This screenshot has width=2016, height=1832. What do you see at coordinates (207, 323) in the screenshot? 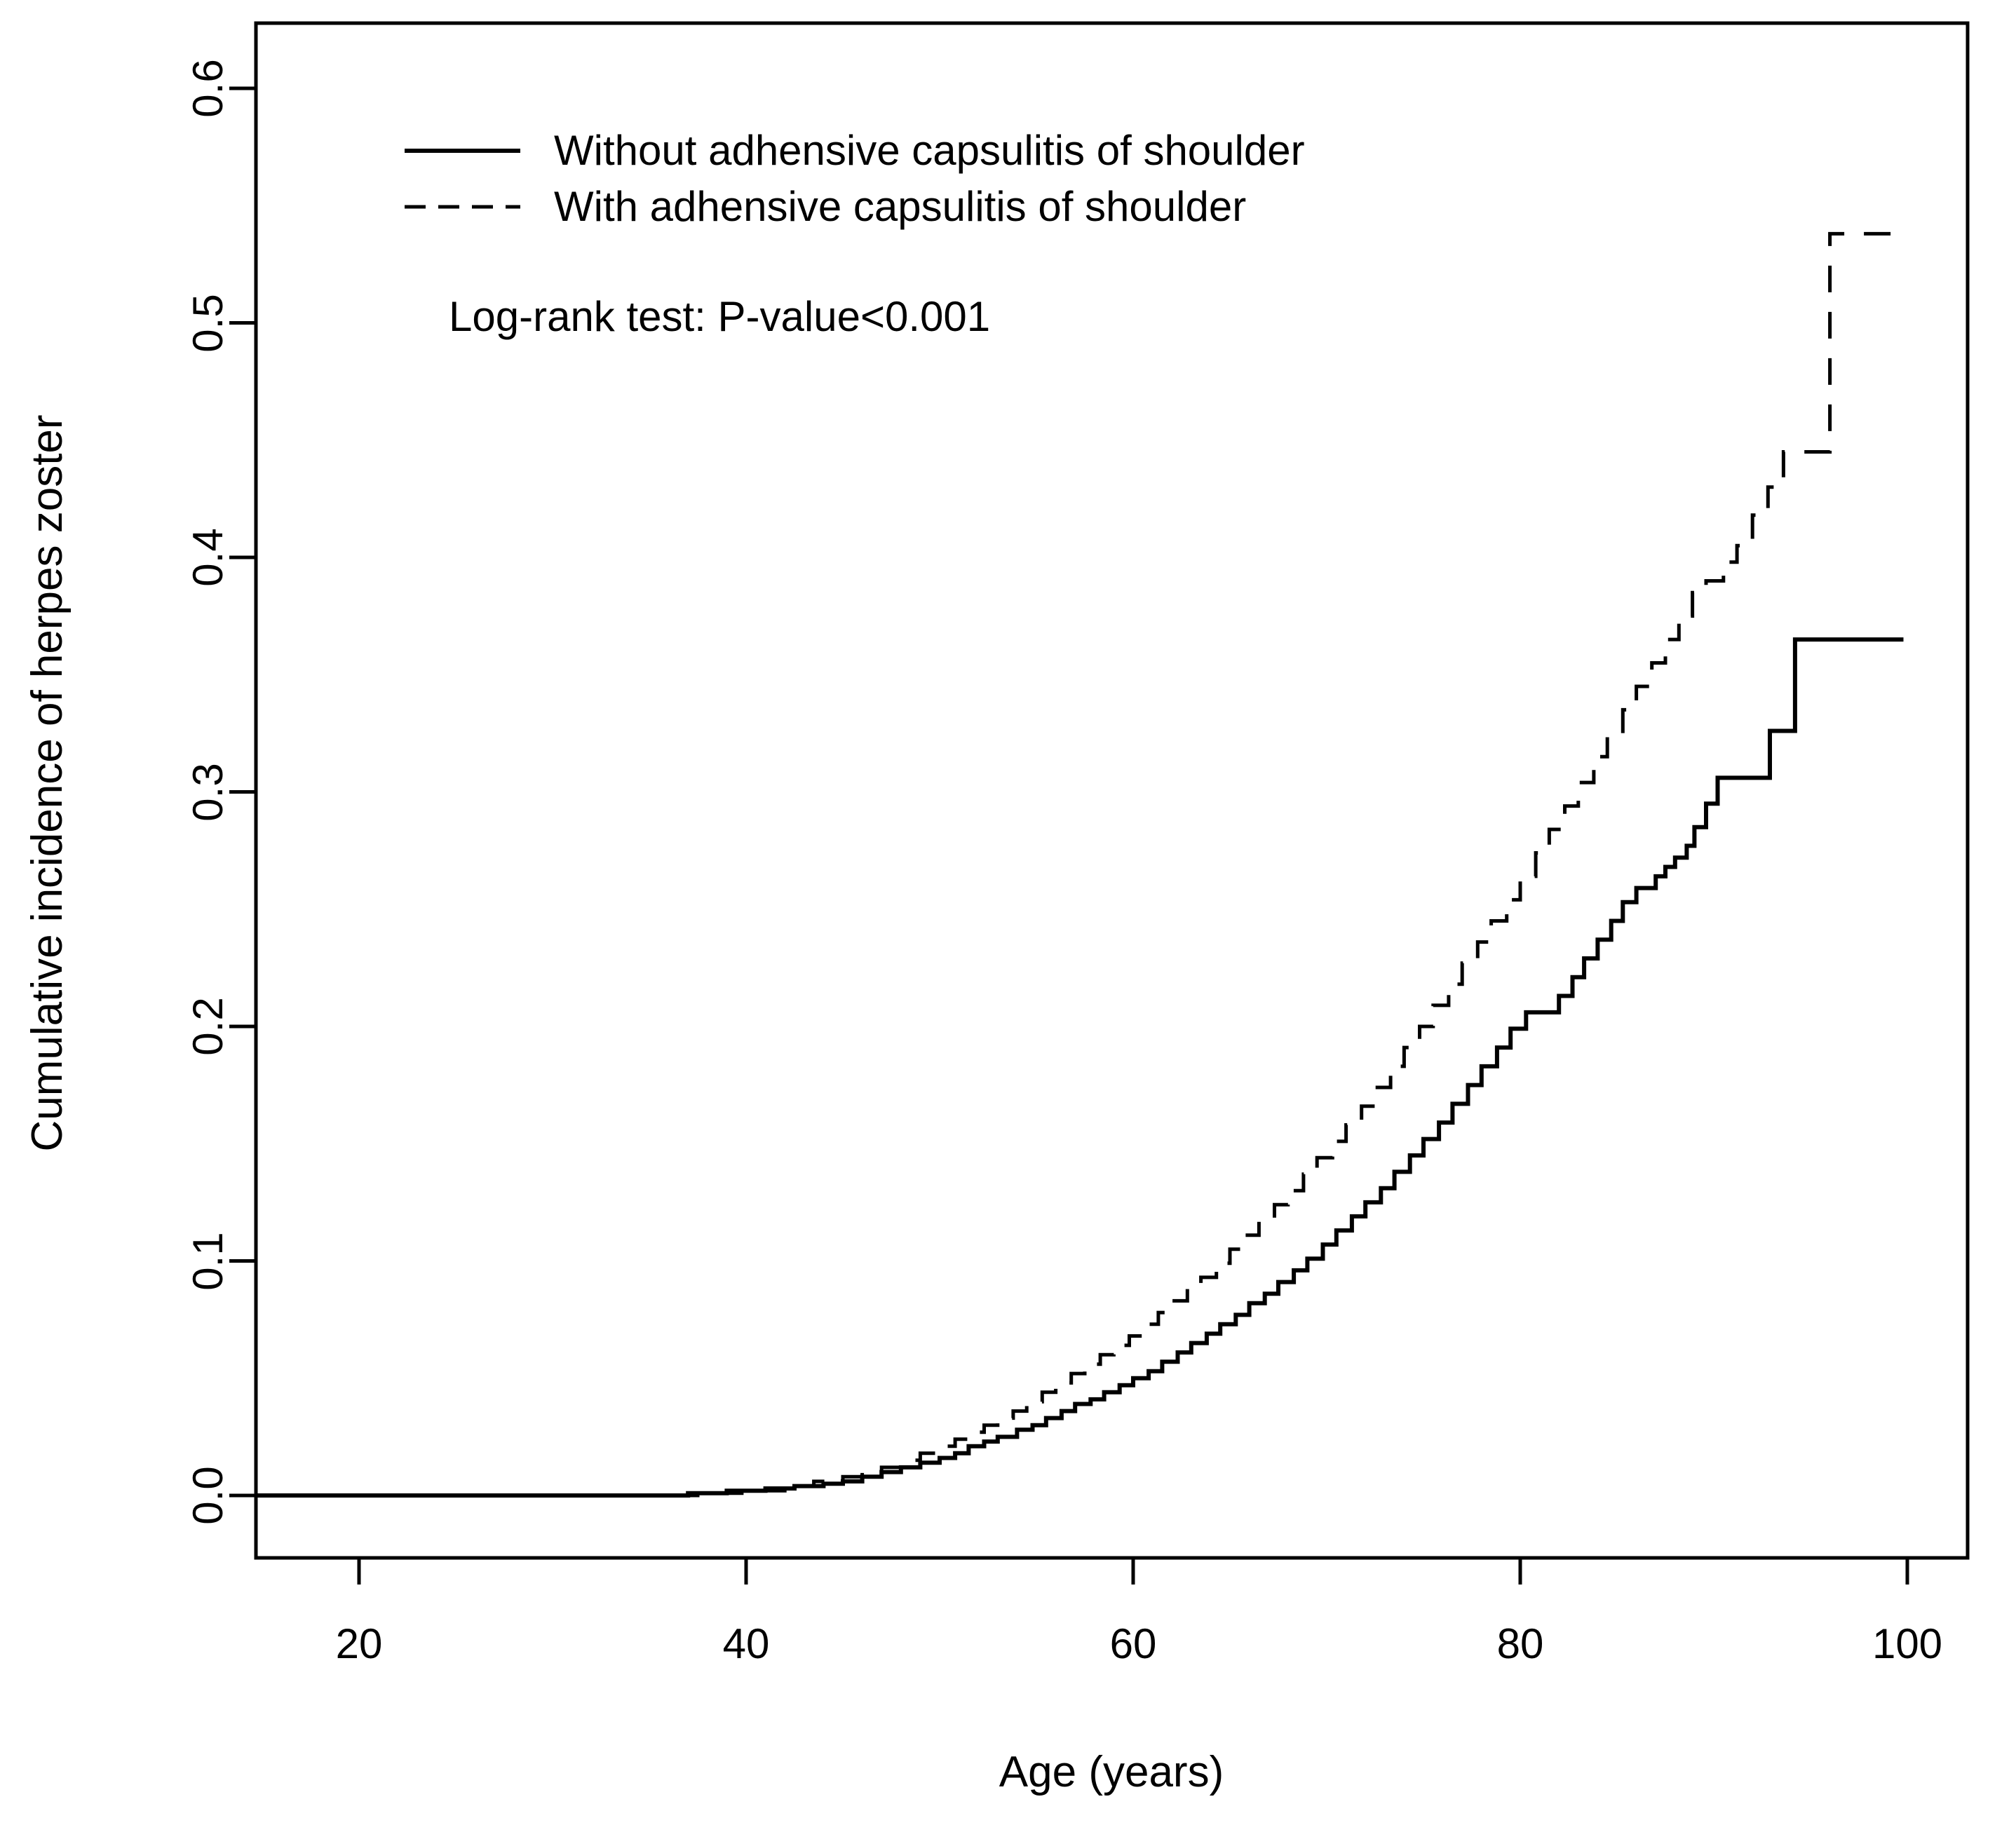
I see `y-tick-label: 0.5` at bounding box center [207, 323].